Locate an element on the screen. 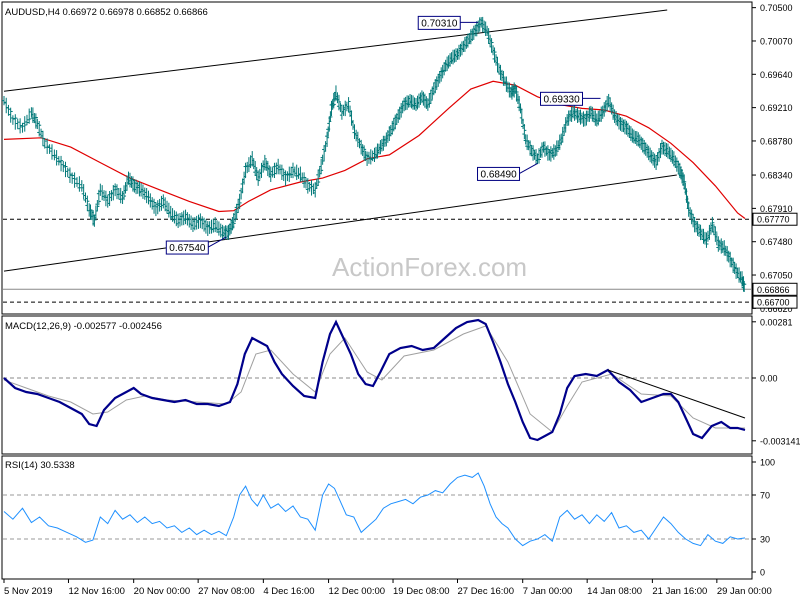 This screenshot has height=600, width=800. macd-trendline is located at coordinates (676, 394).